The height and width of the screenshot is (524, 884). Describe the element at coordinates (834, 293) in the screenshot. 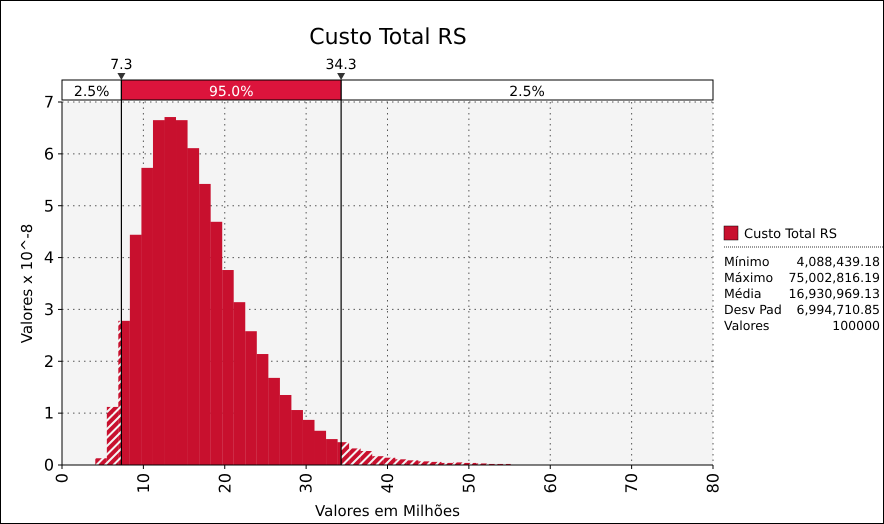

I see `text: 16,930,969.13` at that location.